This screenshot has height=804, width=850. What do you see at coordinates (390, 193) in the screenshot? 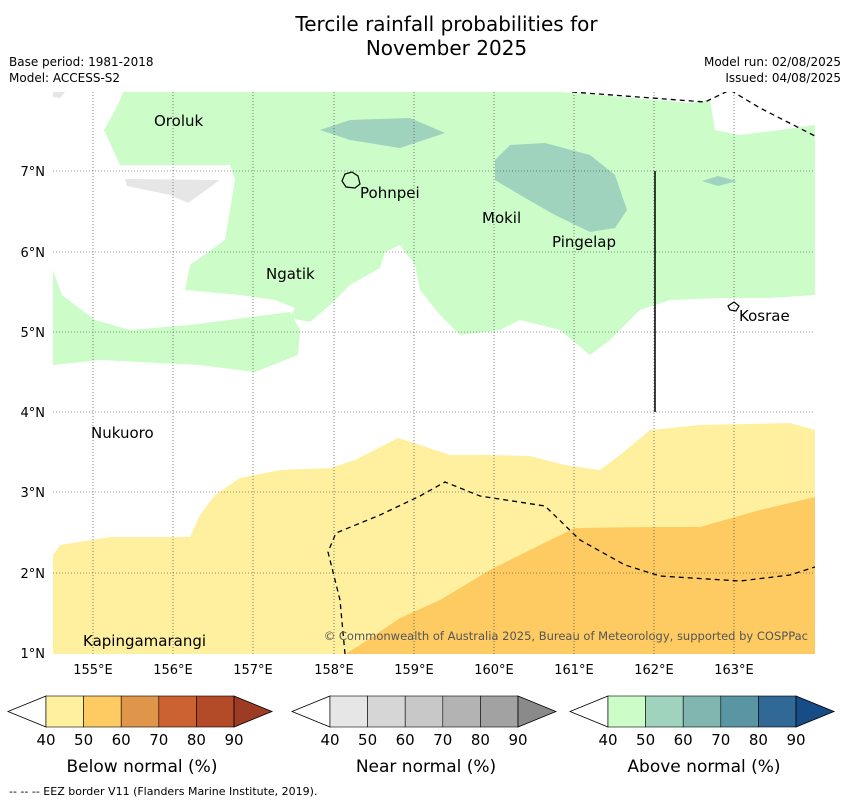
I see `label-pohnpei: Pohnpei` at bounding box center [390, 193].